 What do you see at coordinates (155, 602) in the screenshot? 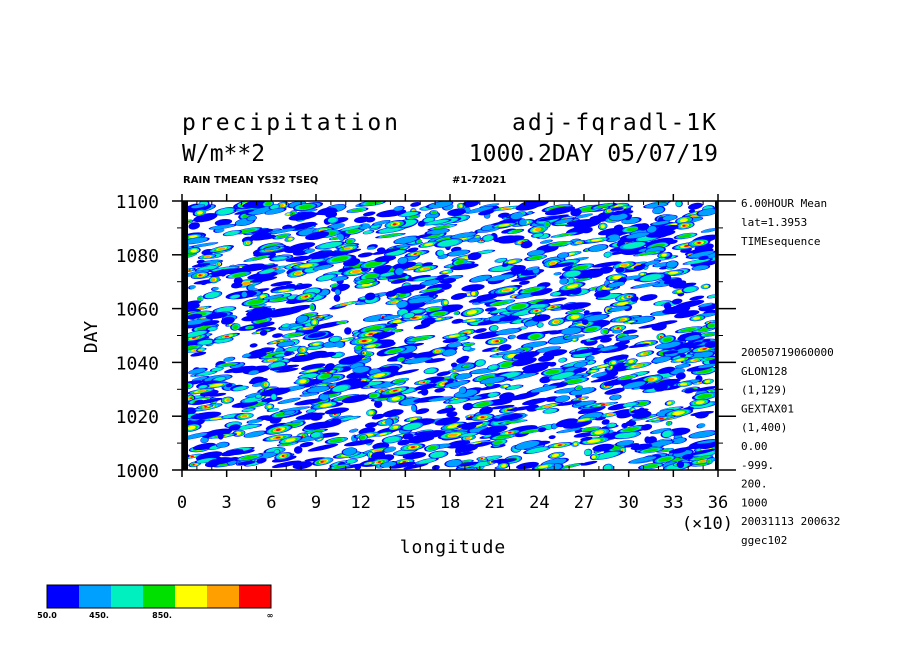
I see `colorbar: 50.0 450. 850. ∞` at bounding box center [155, 602].